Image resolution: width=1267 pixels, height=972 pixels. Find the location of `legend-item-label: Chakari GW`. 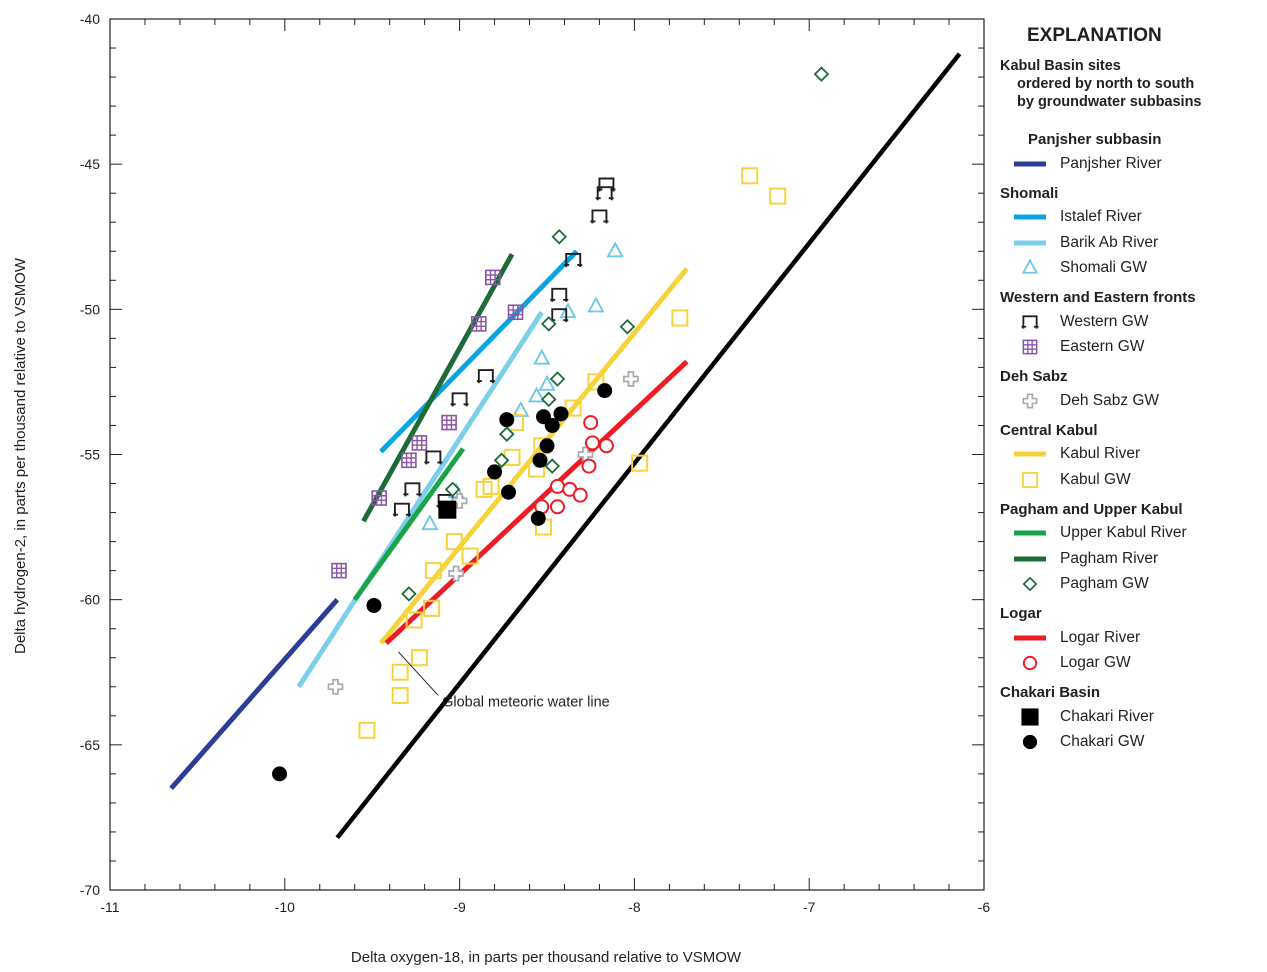

legend-item-label: Chakari GW is located at coordinates (1102, 742).